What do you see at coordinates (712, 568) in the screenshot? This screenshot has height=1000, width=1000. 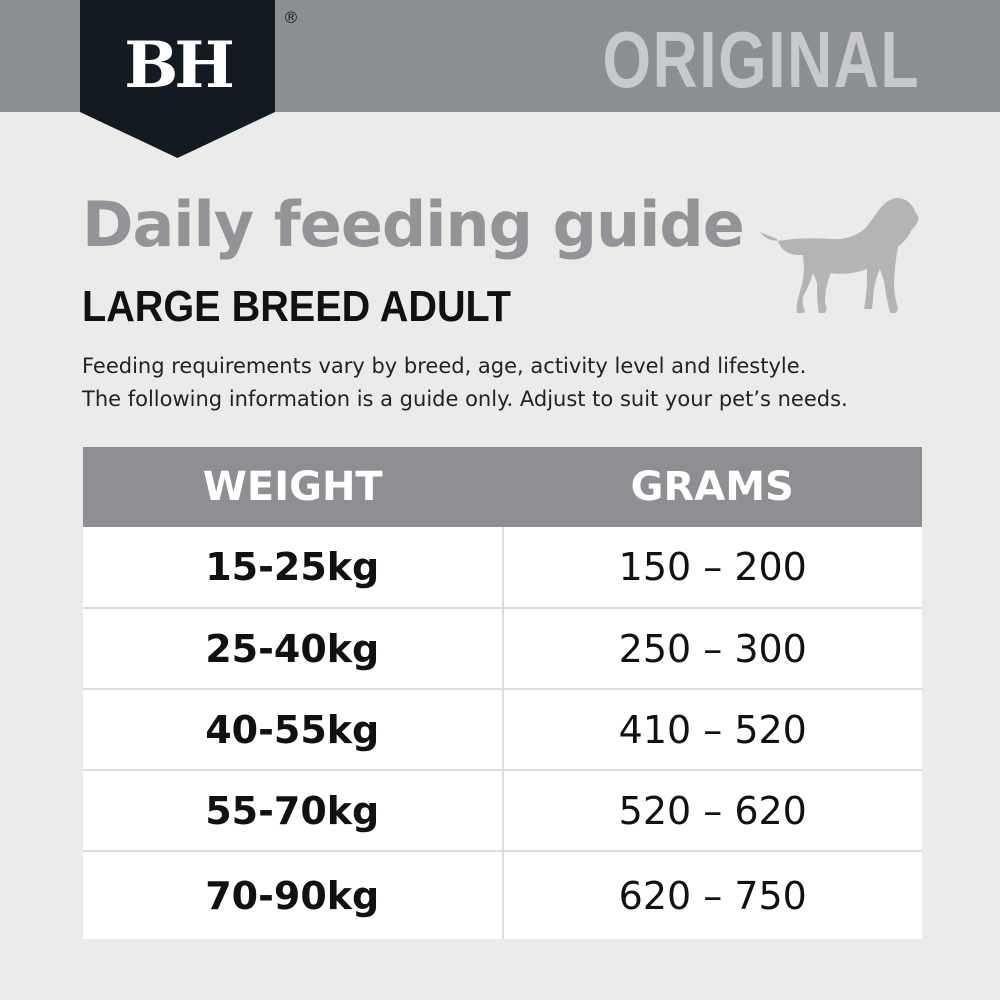 I see `grams-cell: 150 – 200` at bounding box center [712, 568].